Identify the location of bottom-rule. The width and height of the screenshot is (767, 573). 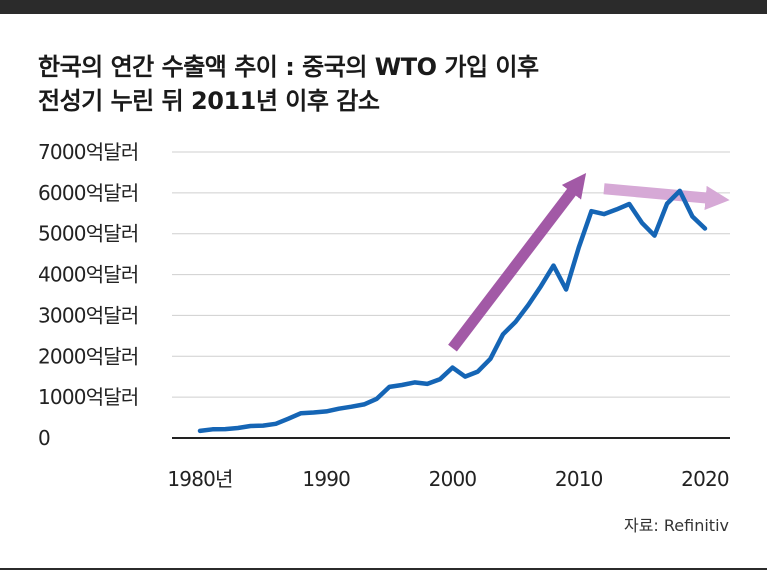
(383, 569).